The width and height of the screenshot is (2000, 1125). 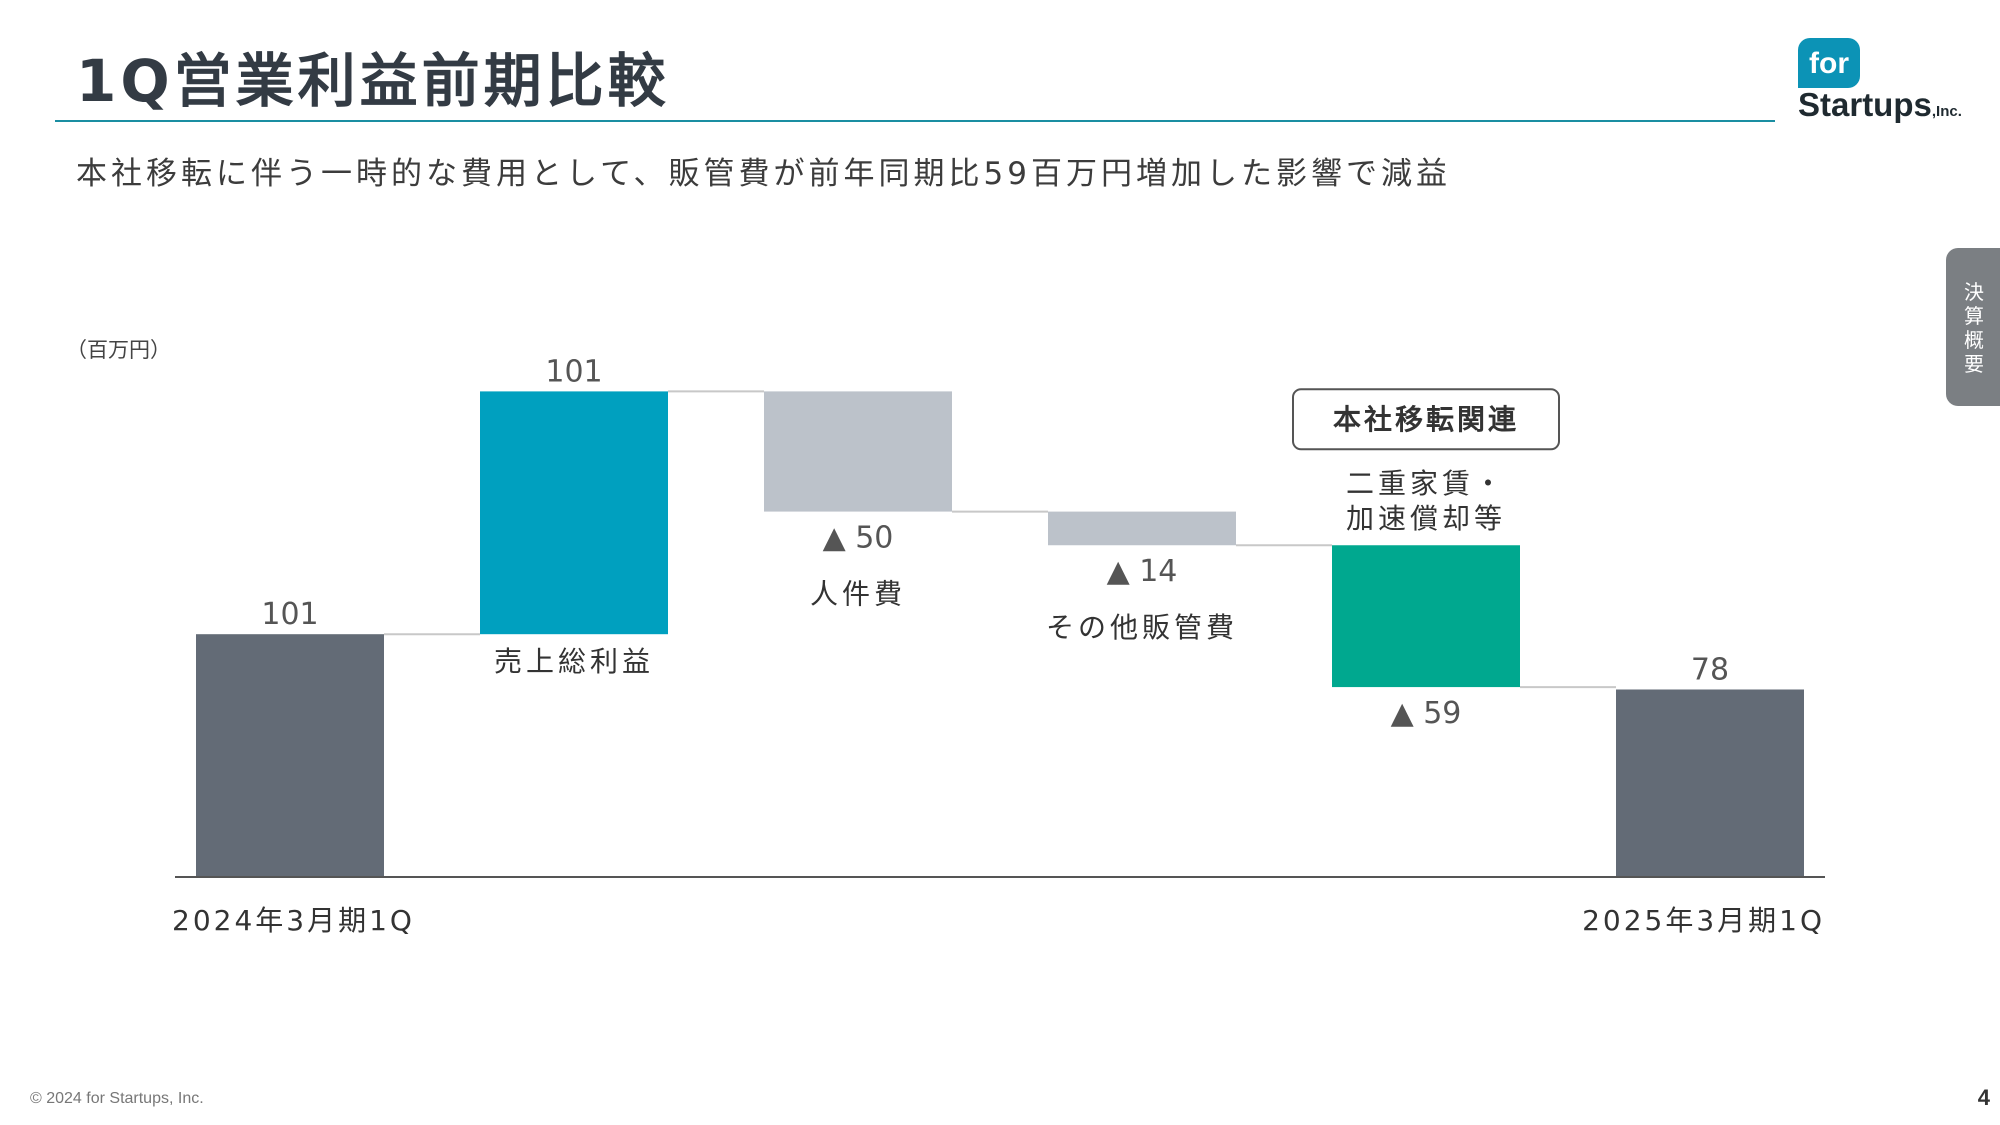 What do you see at coordinates (1426, 713) in the screenshot?
I see `data-label: ▲ 59` at bounding box center [1426, 713].